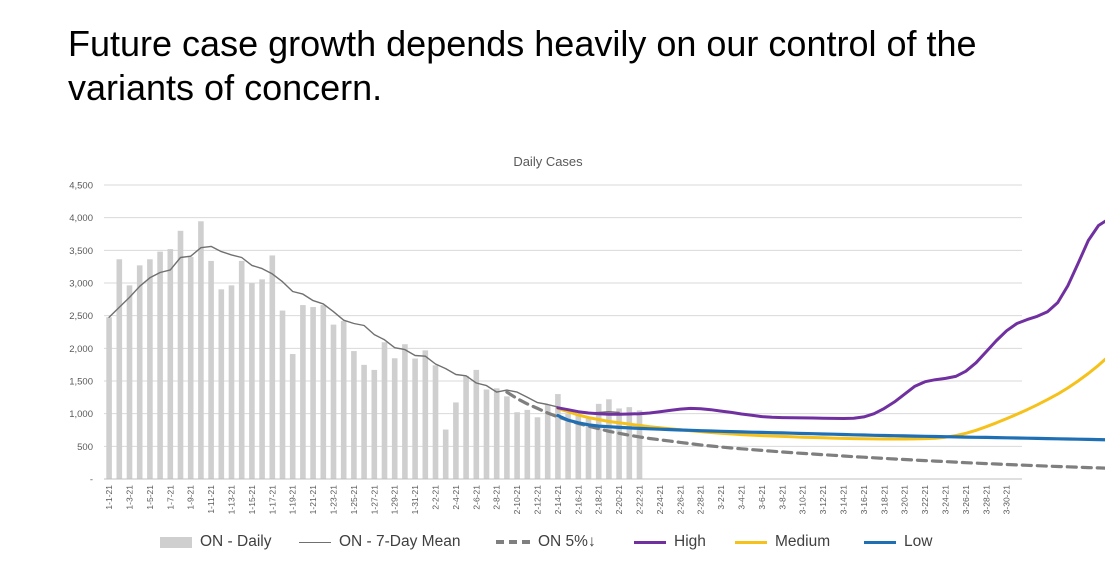 The image size is (1105, 568). What do you see at coordinates (81, 414) in the screenshot?
I see `y-tick-label: 1,000` at bounding box center [81, 414].